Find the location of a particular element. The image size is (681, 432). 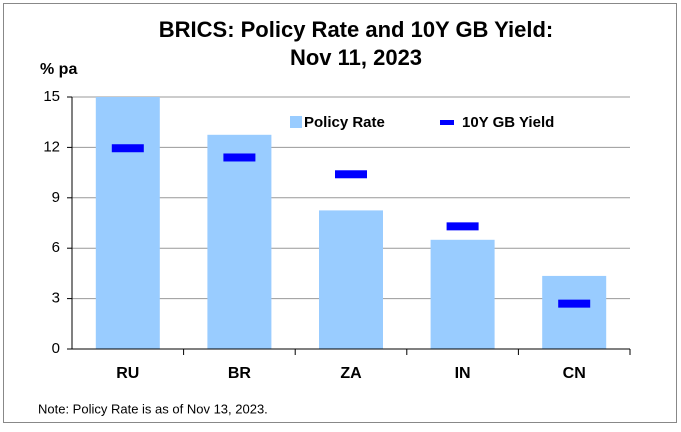

x-tick-label: CN is located at coordinates (574, 373).